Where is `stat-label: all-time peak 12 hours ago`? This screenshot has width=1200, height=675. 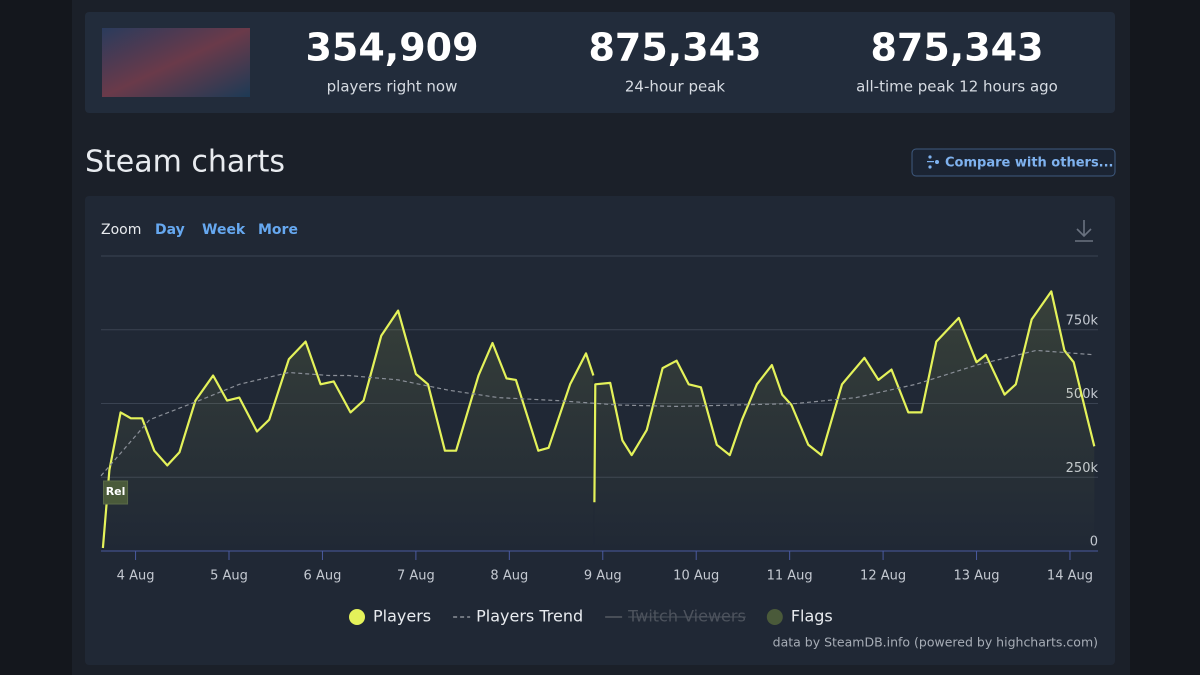 stat-label: all-time peak 12 hours ago is located at coordinates (957, 87).